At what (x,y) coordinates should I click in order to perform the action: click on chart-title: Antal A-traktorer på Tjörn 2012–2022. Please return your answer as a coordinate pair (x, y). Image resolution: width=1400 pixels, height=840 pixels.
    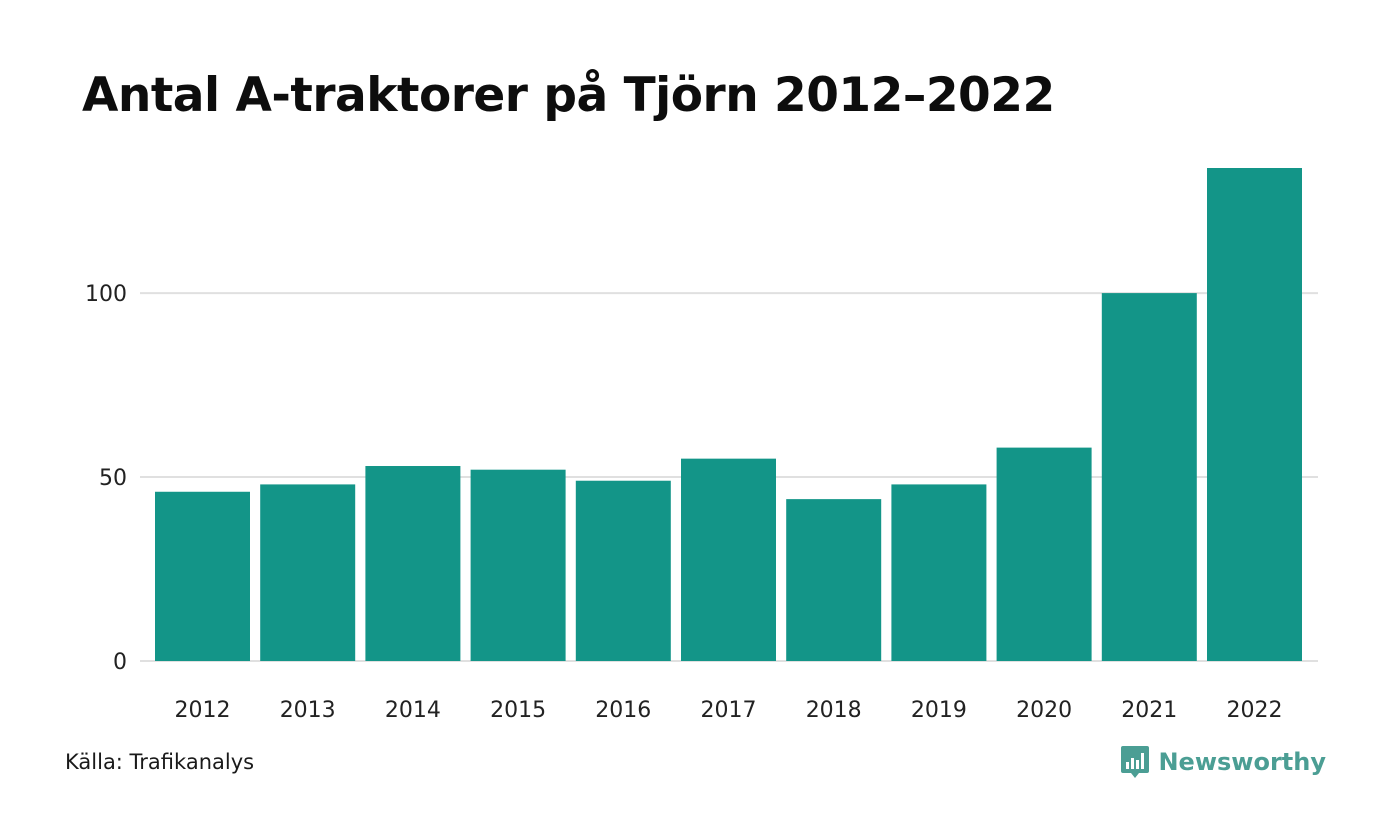
    Looking at the image, I should click on (568, 95).